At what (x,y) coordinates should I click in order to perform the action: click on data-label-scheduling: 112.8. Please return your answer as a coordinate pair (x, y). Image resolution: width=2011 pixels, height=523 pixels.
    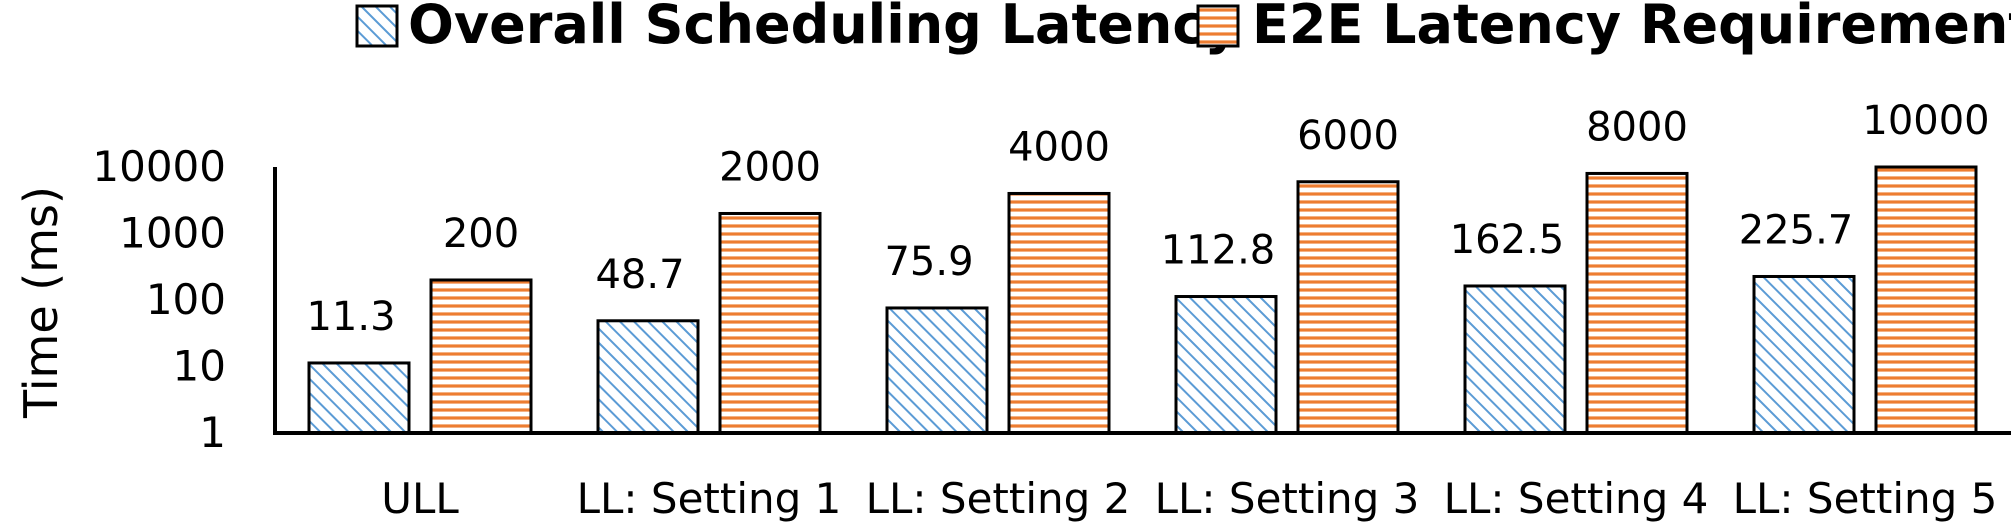
    Looking at the image, I should click on (1218, 251).